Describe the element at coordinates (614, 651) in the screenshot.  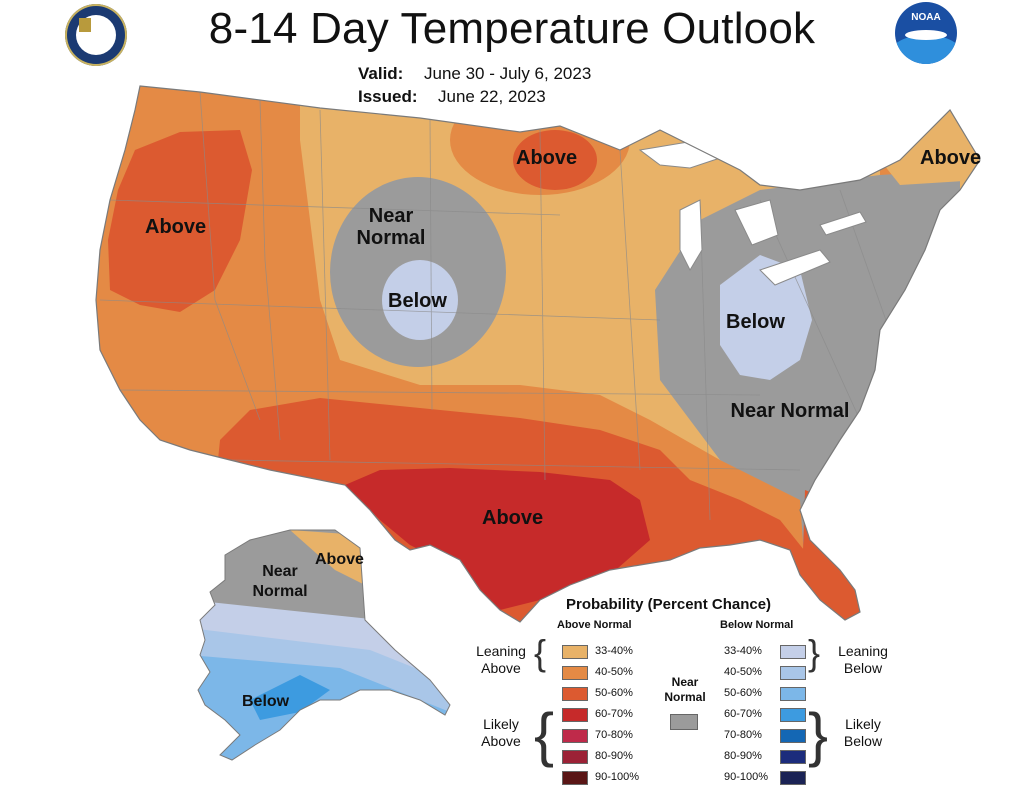
I see `legend-above-label: 33-40%` at that location.